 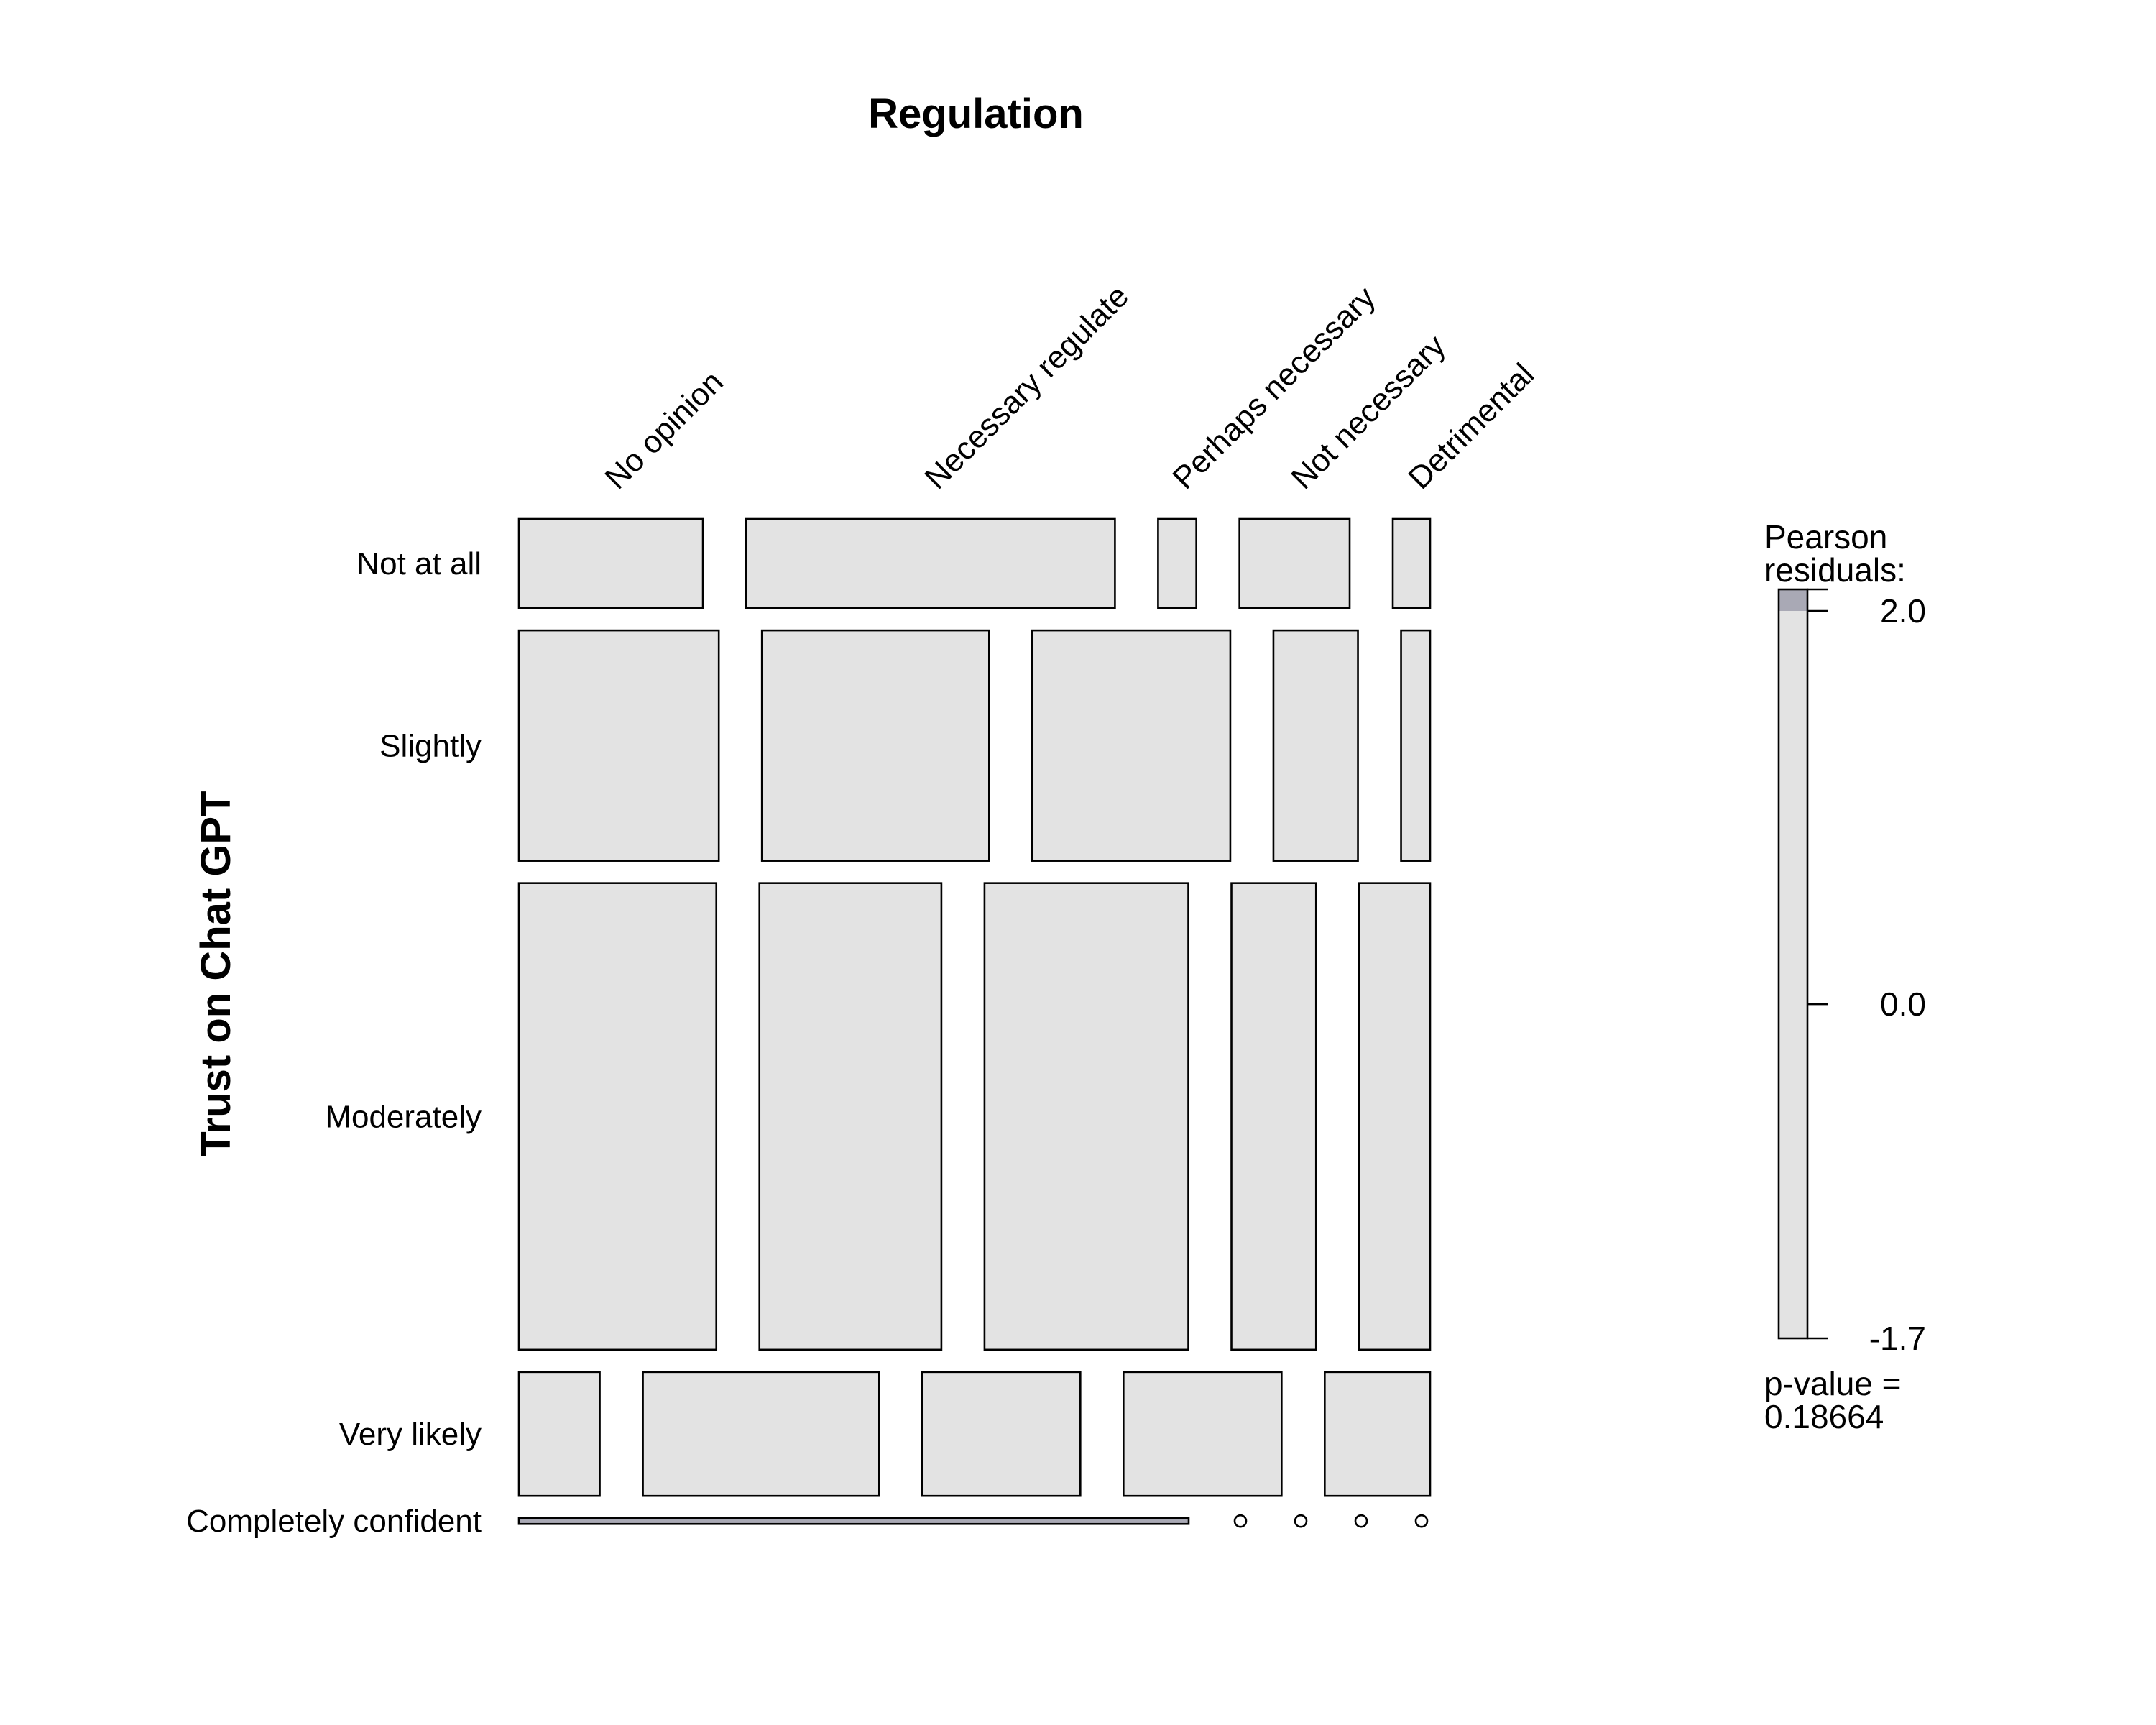 I want to click on tile-slightly-detrimental, so click(x=1416, y=745).